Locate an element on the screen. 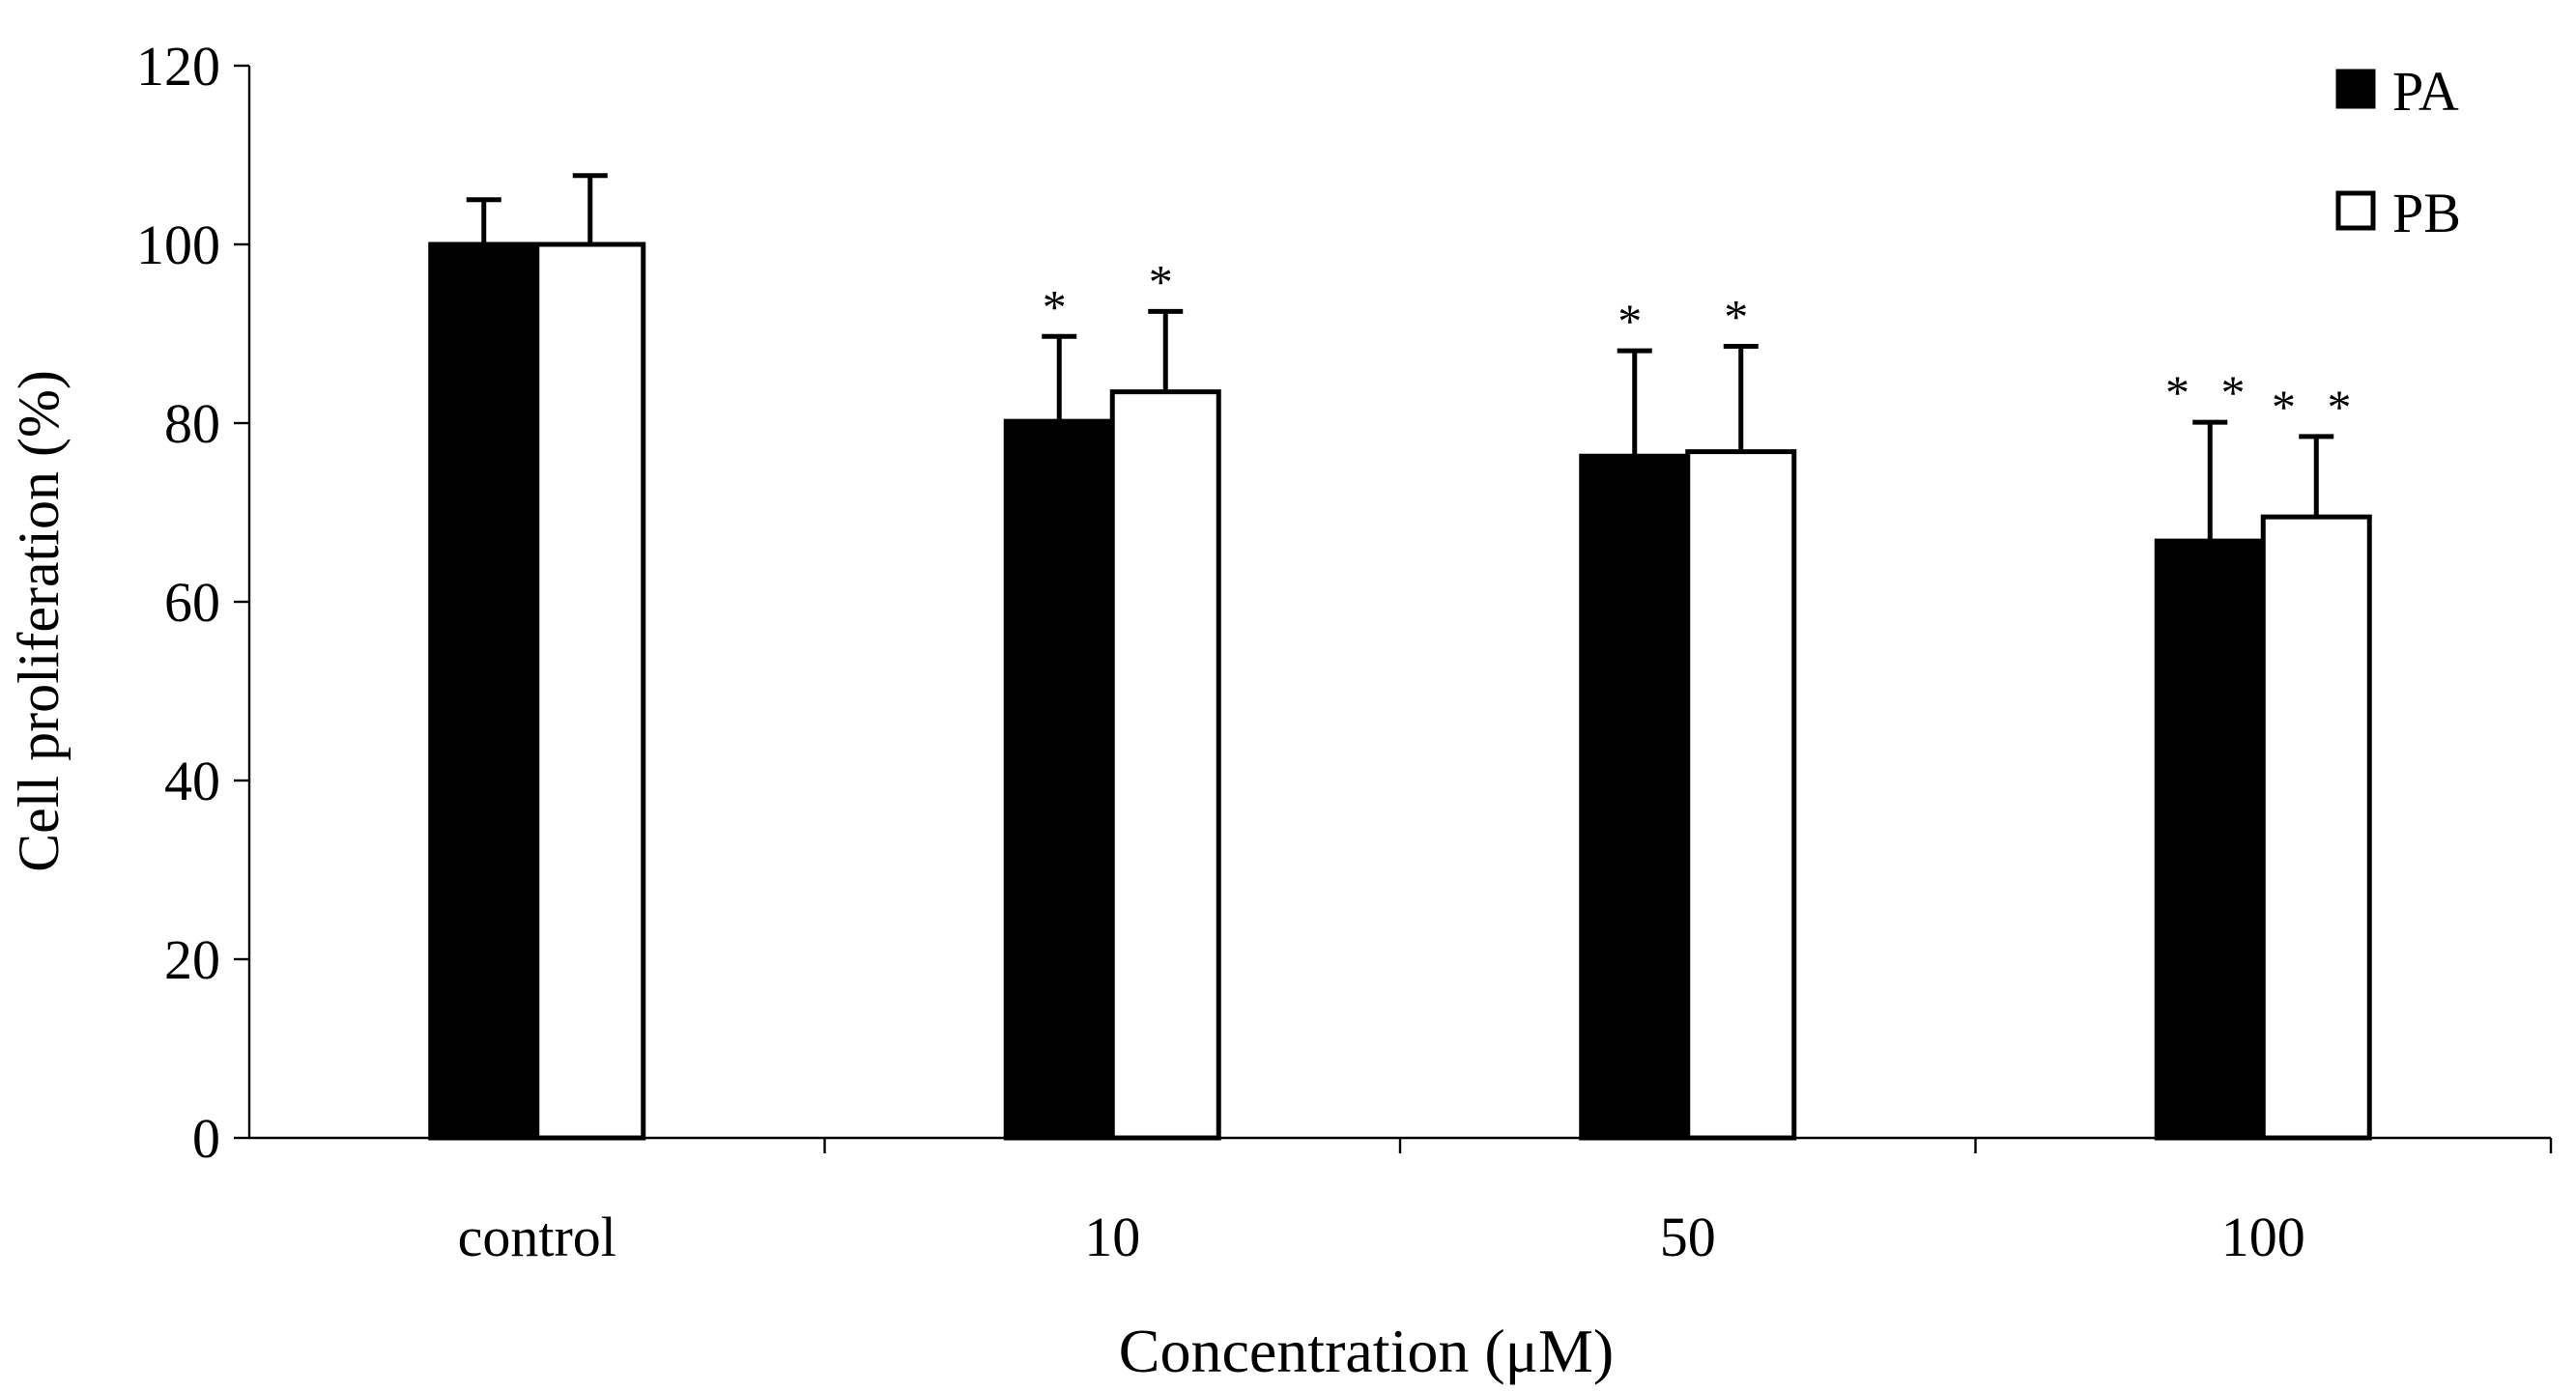 This screenshot has height=1391, width=2576. y-tick-label: 0 is located at coordinates (206, 1138).